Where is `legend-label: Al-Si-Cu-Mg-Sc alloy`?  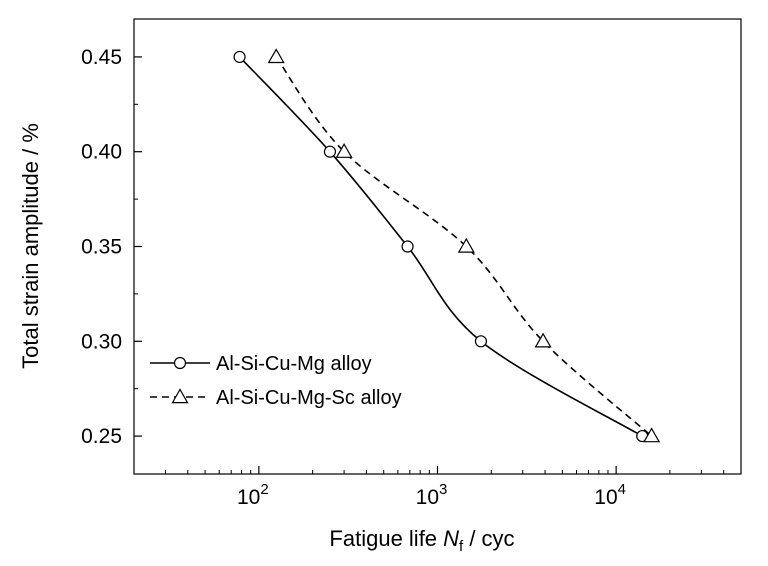 legend-label: Al-Si-Cu-Mg-Sc alloy is located at coordinates (309, 398).